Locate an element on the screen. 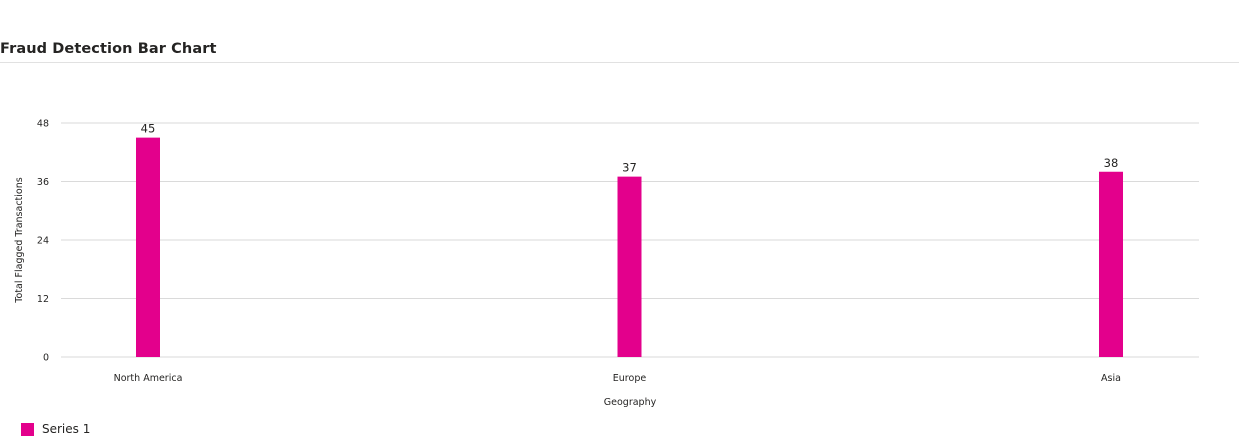  bar-north-america is located at coordinates (148, 247).